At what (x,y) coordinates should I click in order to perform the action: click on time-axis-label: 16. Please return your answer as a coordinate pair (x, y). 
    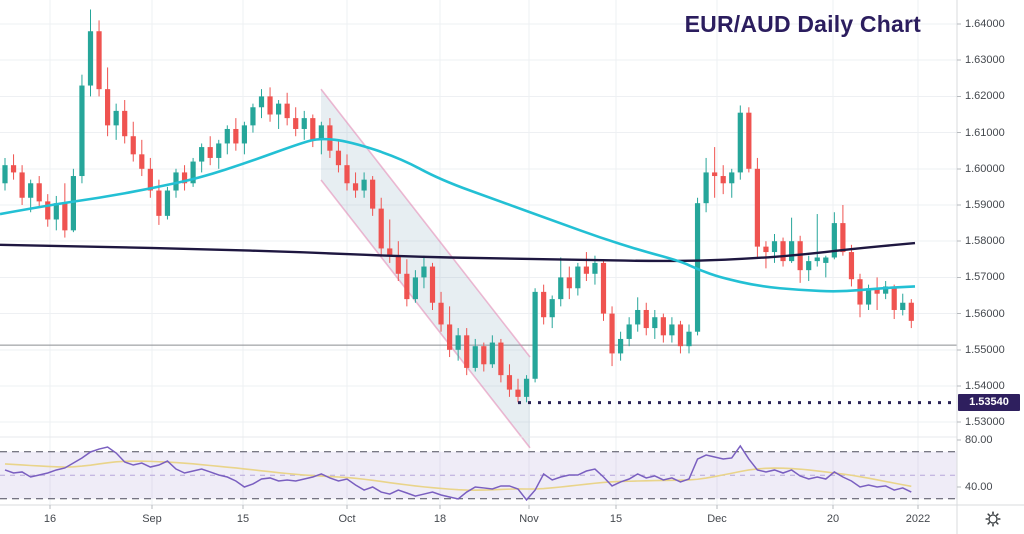
    Looking at the image, I should click on (50, 519).